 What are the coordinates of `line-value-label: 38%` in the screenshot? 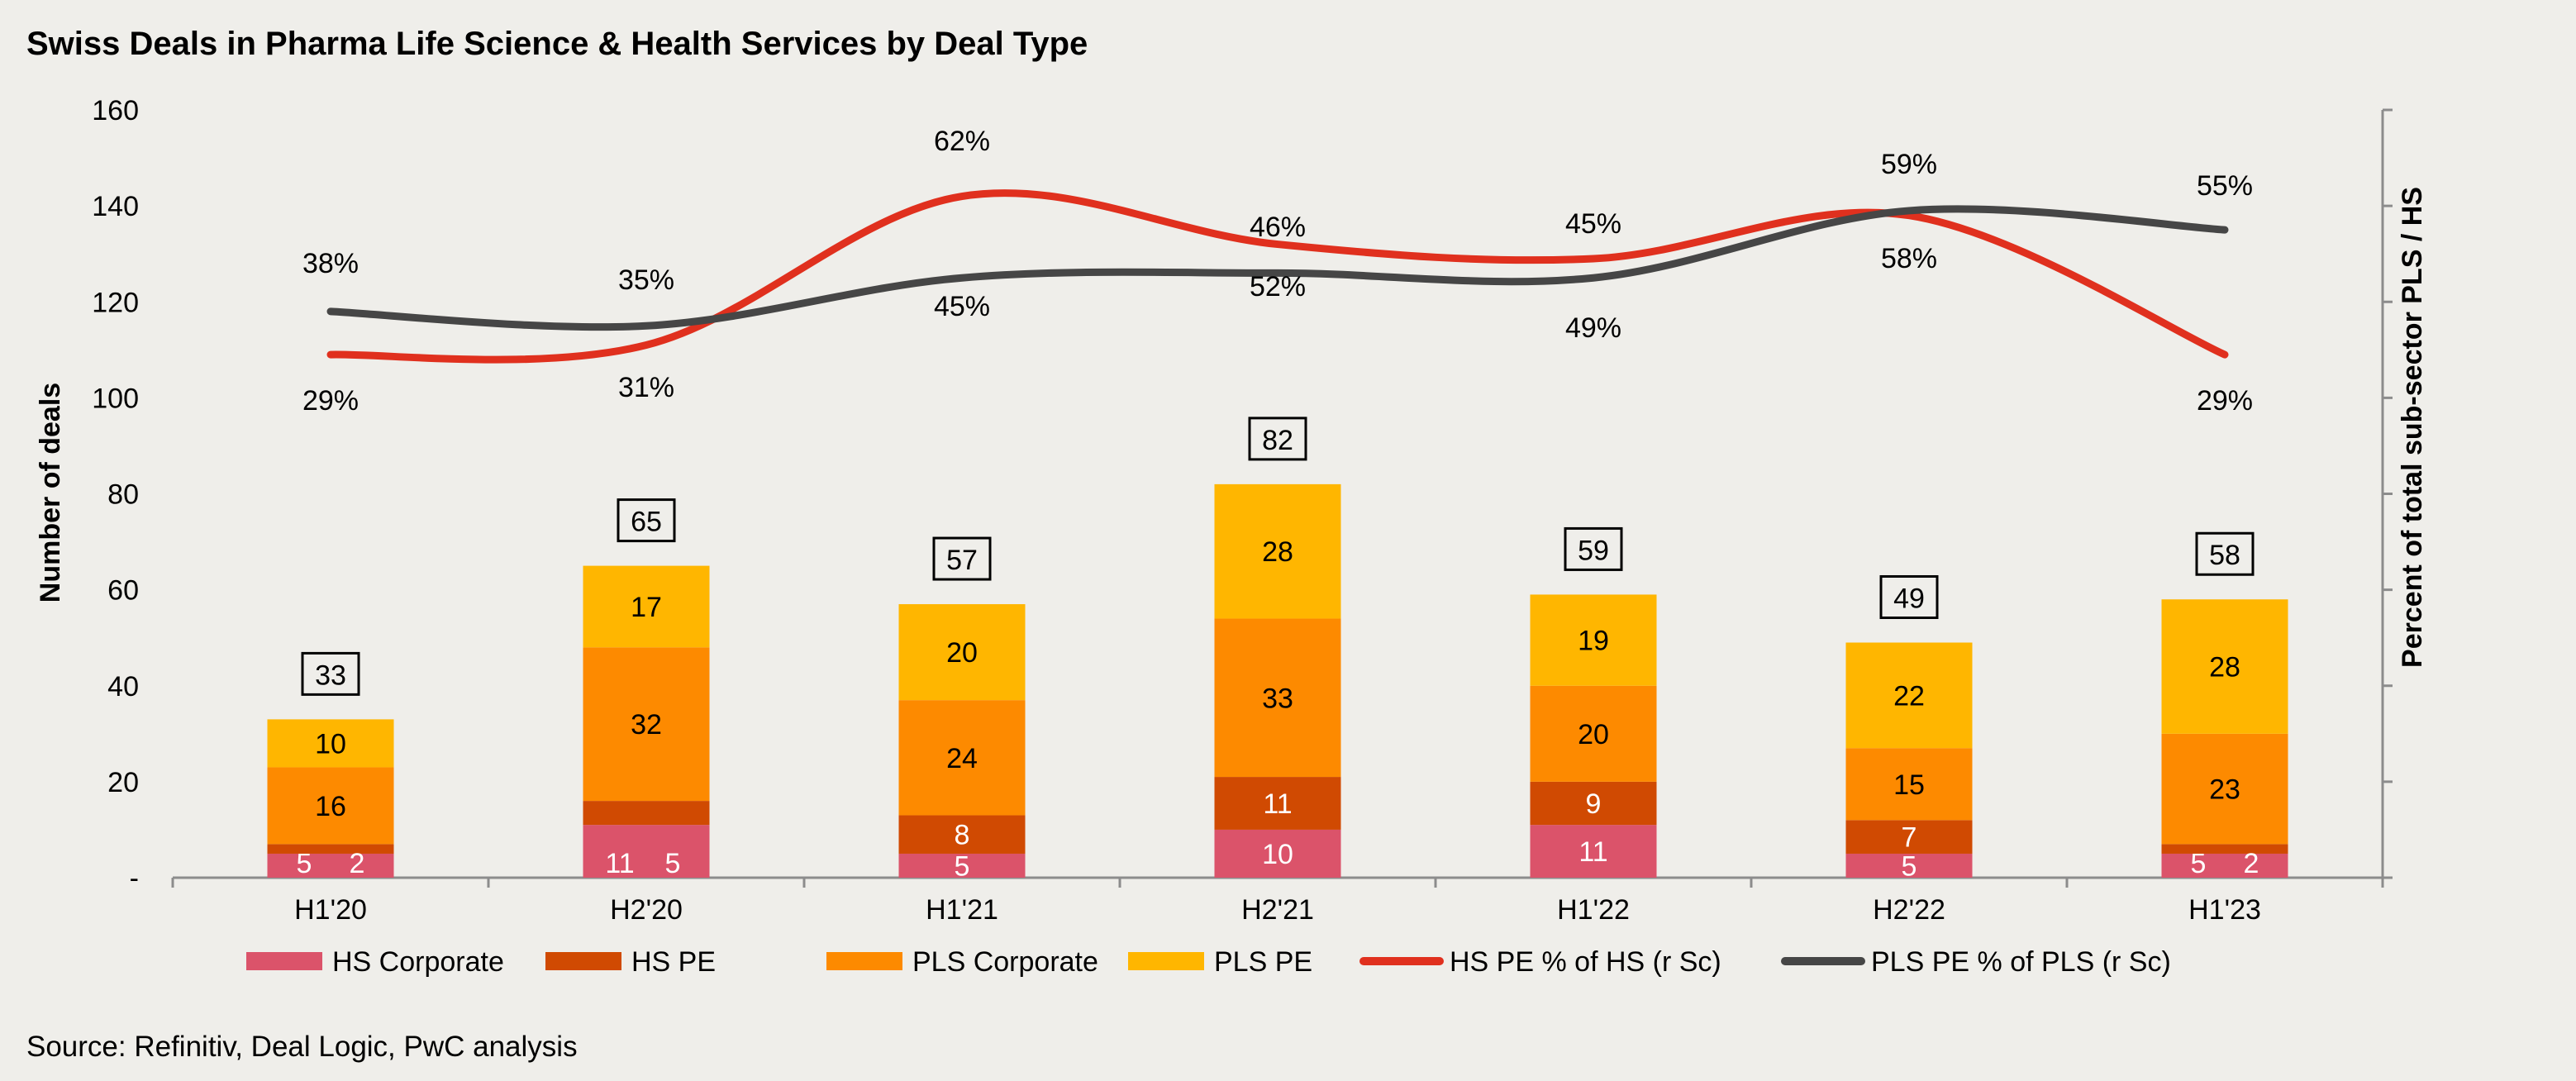 It's located at (330, 263).